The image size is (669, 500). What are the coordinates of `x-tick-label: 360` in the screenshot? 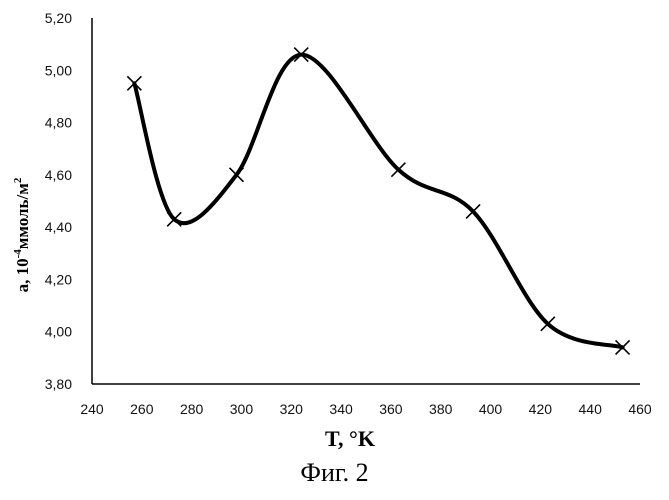 It's located at (391, 409).